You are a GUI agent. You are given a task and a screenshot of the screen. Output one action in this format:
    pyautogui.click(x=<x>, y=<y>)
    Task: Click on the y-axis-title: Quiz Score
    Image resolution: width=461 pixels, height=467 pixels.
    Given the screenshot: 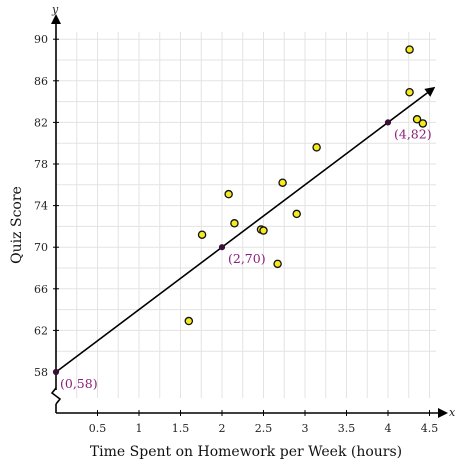 What is the action you would take?
    pyautogui.click(x=17, y=225)
    